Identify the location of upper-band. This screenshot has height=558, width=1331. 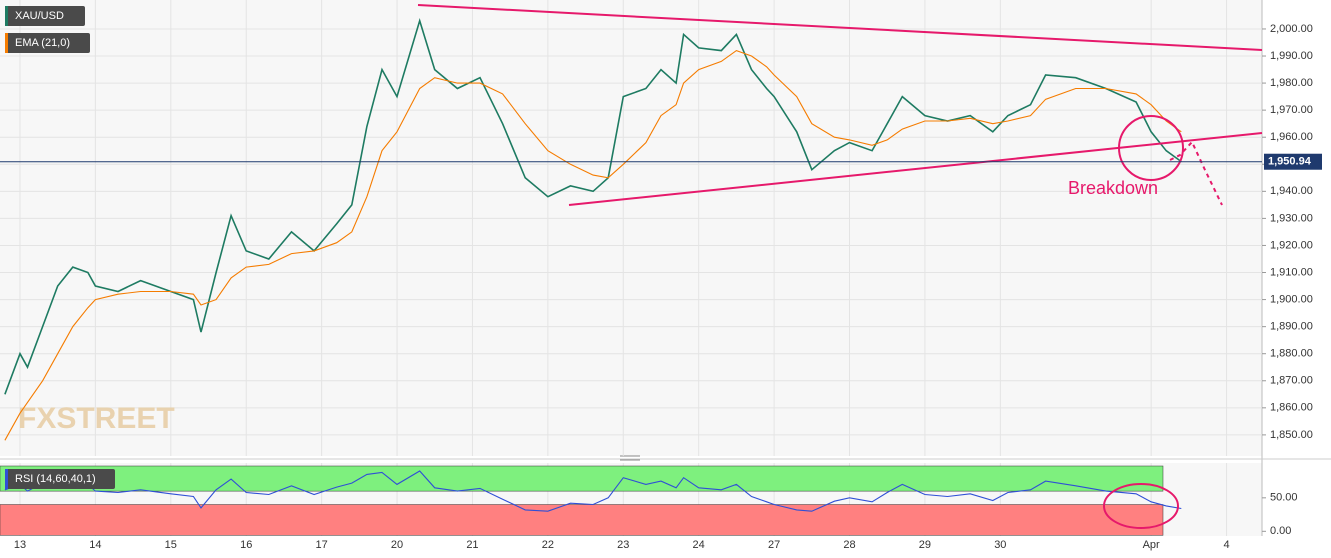
(582, 478).